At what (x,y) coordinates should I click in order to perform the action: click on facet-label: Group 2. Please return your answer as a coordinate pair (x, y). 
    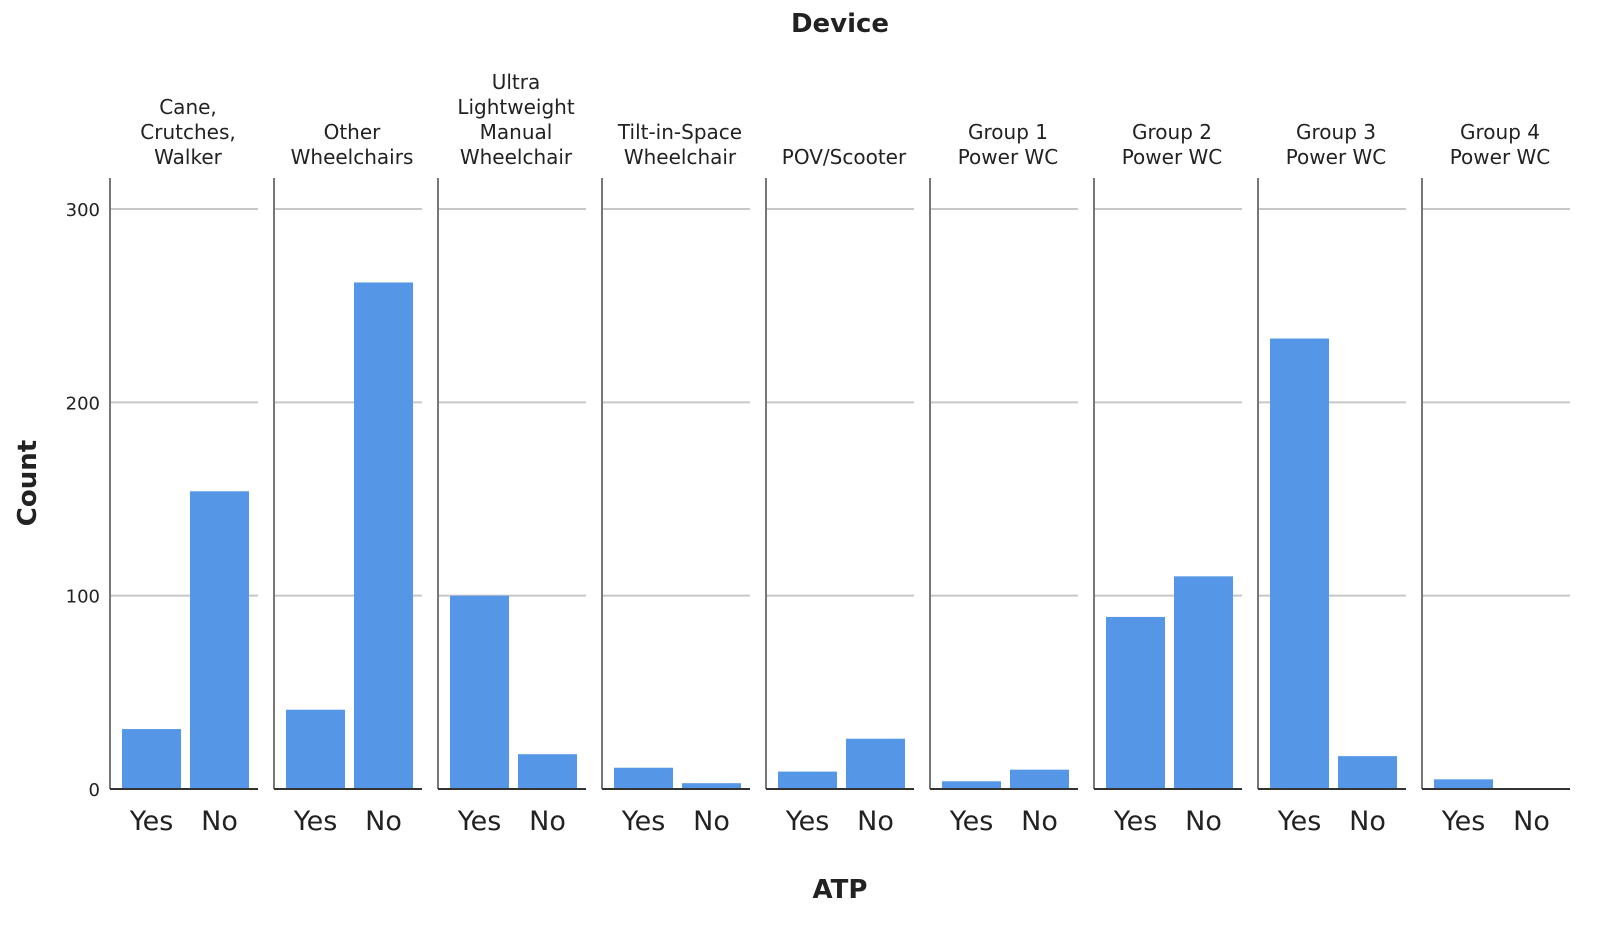
    Looking at the image, I should click on (1172, 132).